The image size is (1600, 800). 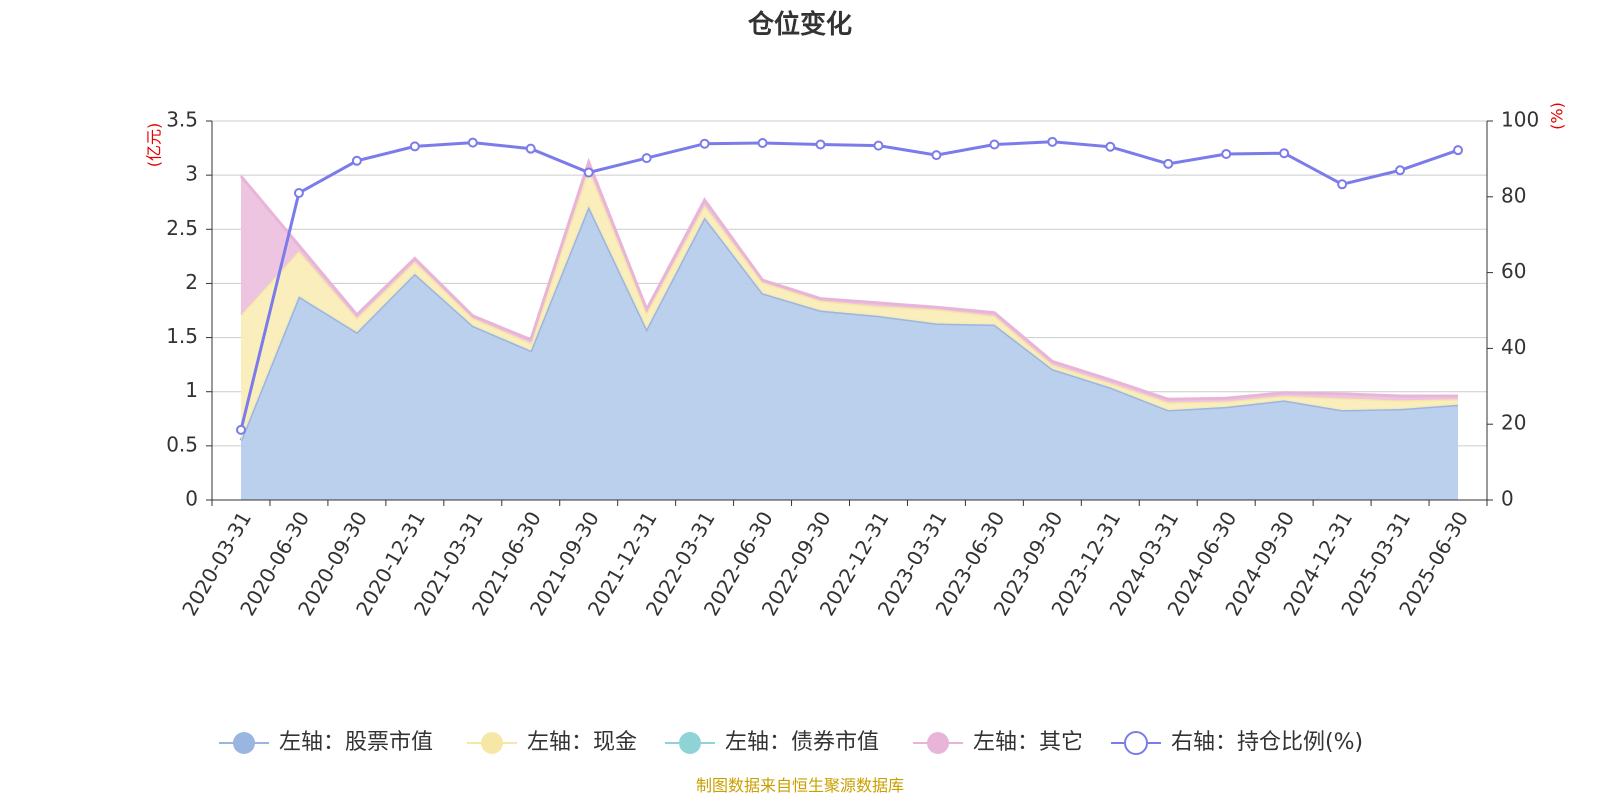 I want to click on legend-label: 左轴：其它, so click(x=1028, y=742).